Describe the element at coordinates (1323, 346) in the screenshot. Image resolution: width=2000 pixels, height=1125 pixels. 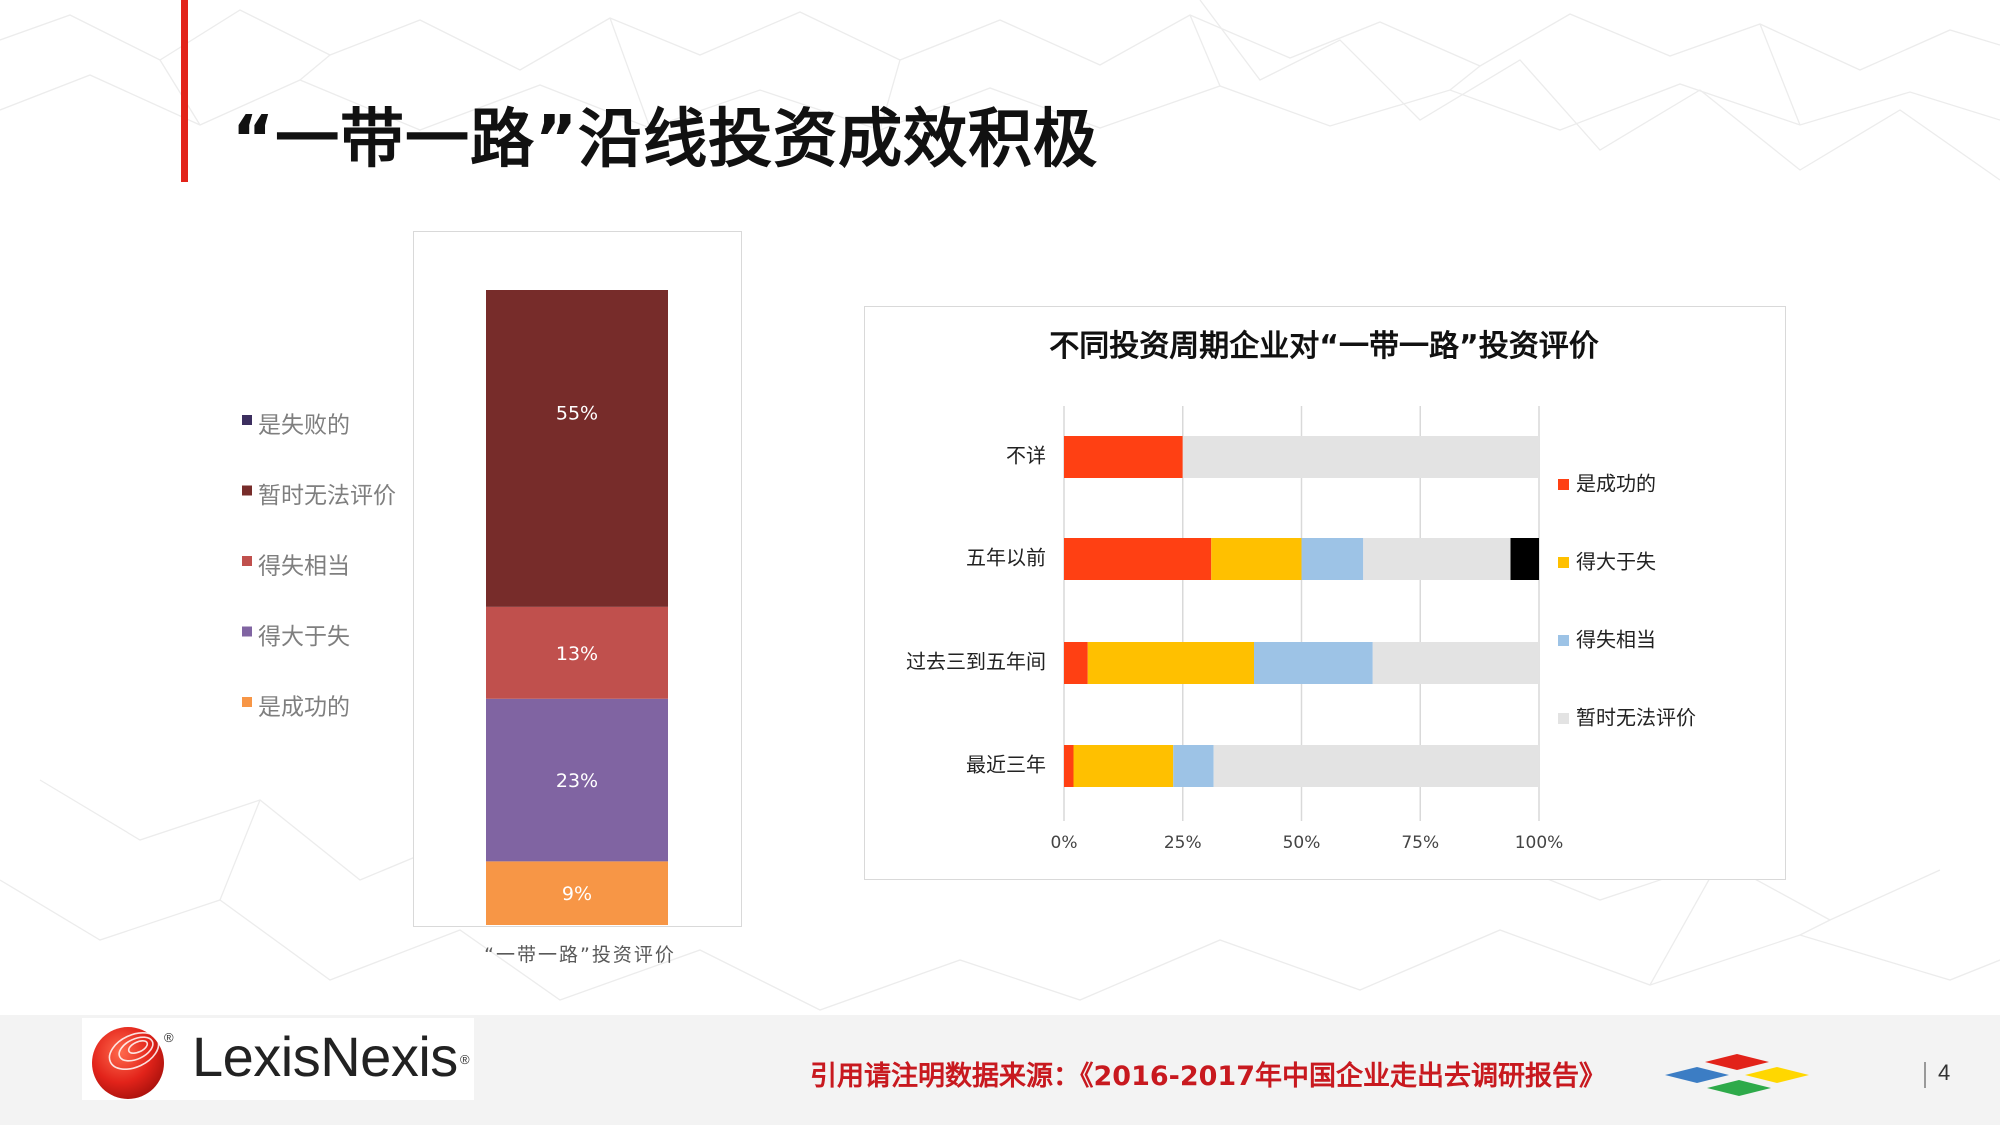
I see `chart2-title: 不同投资周期企业对“一带一路”投资评价` at that location.